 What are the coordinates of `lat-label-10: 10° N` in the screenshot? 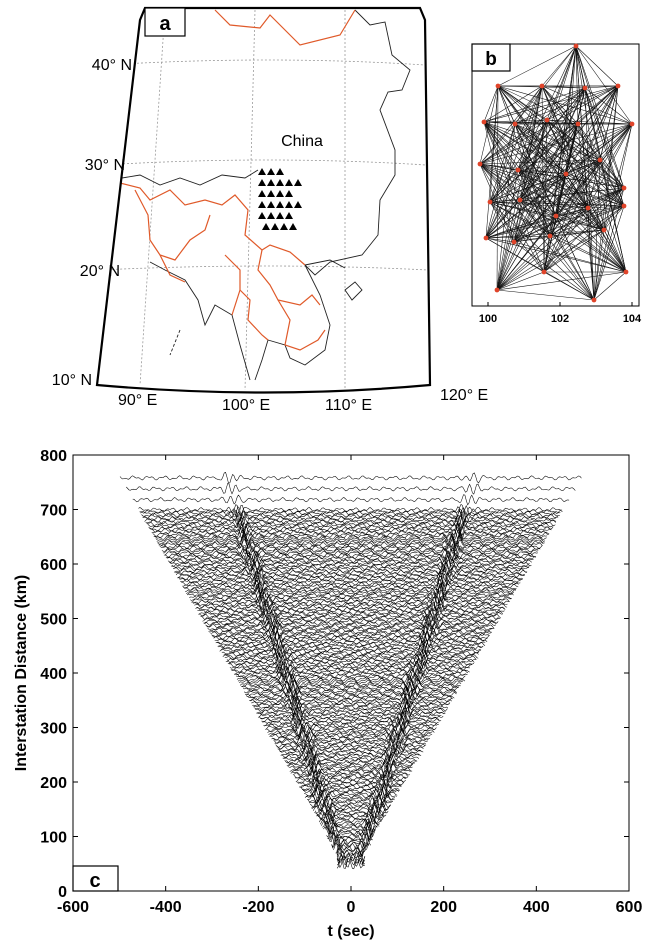 It's located at (72, 380).